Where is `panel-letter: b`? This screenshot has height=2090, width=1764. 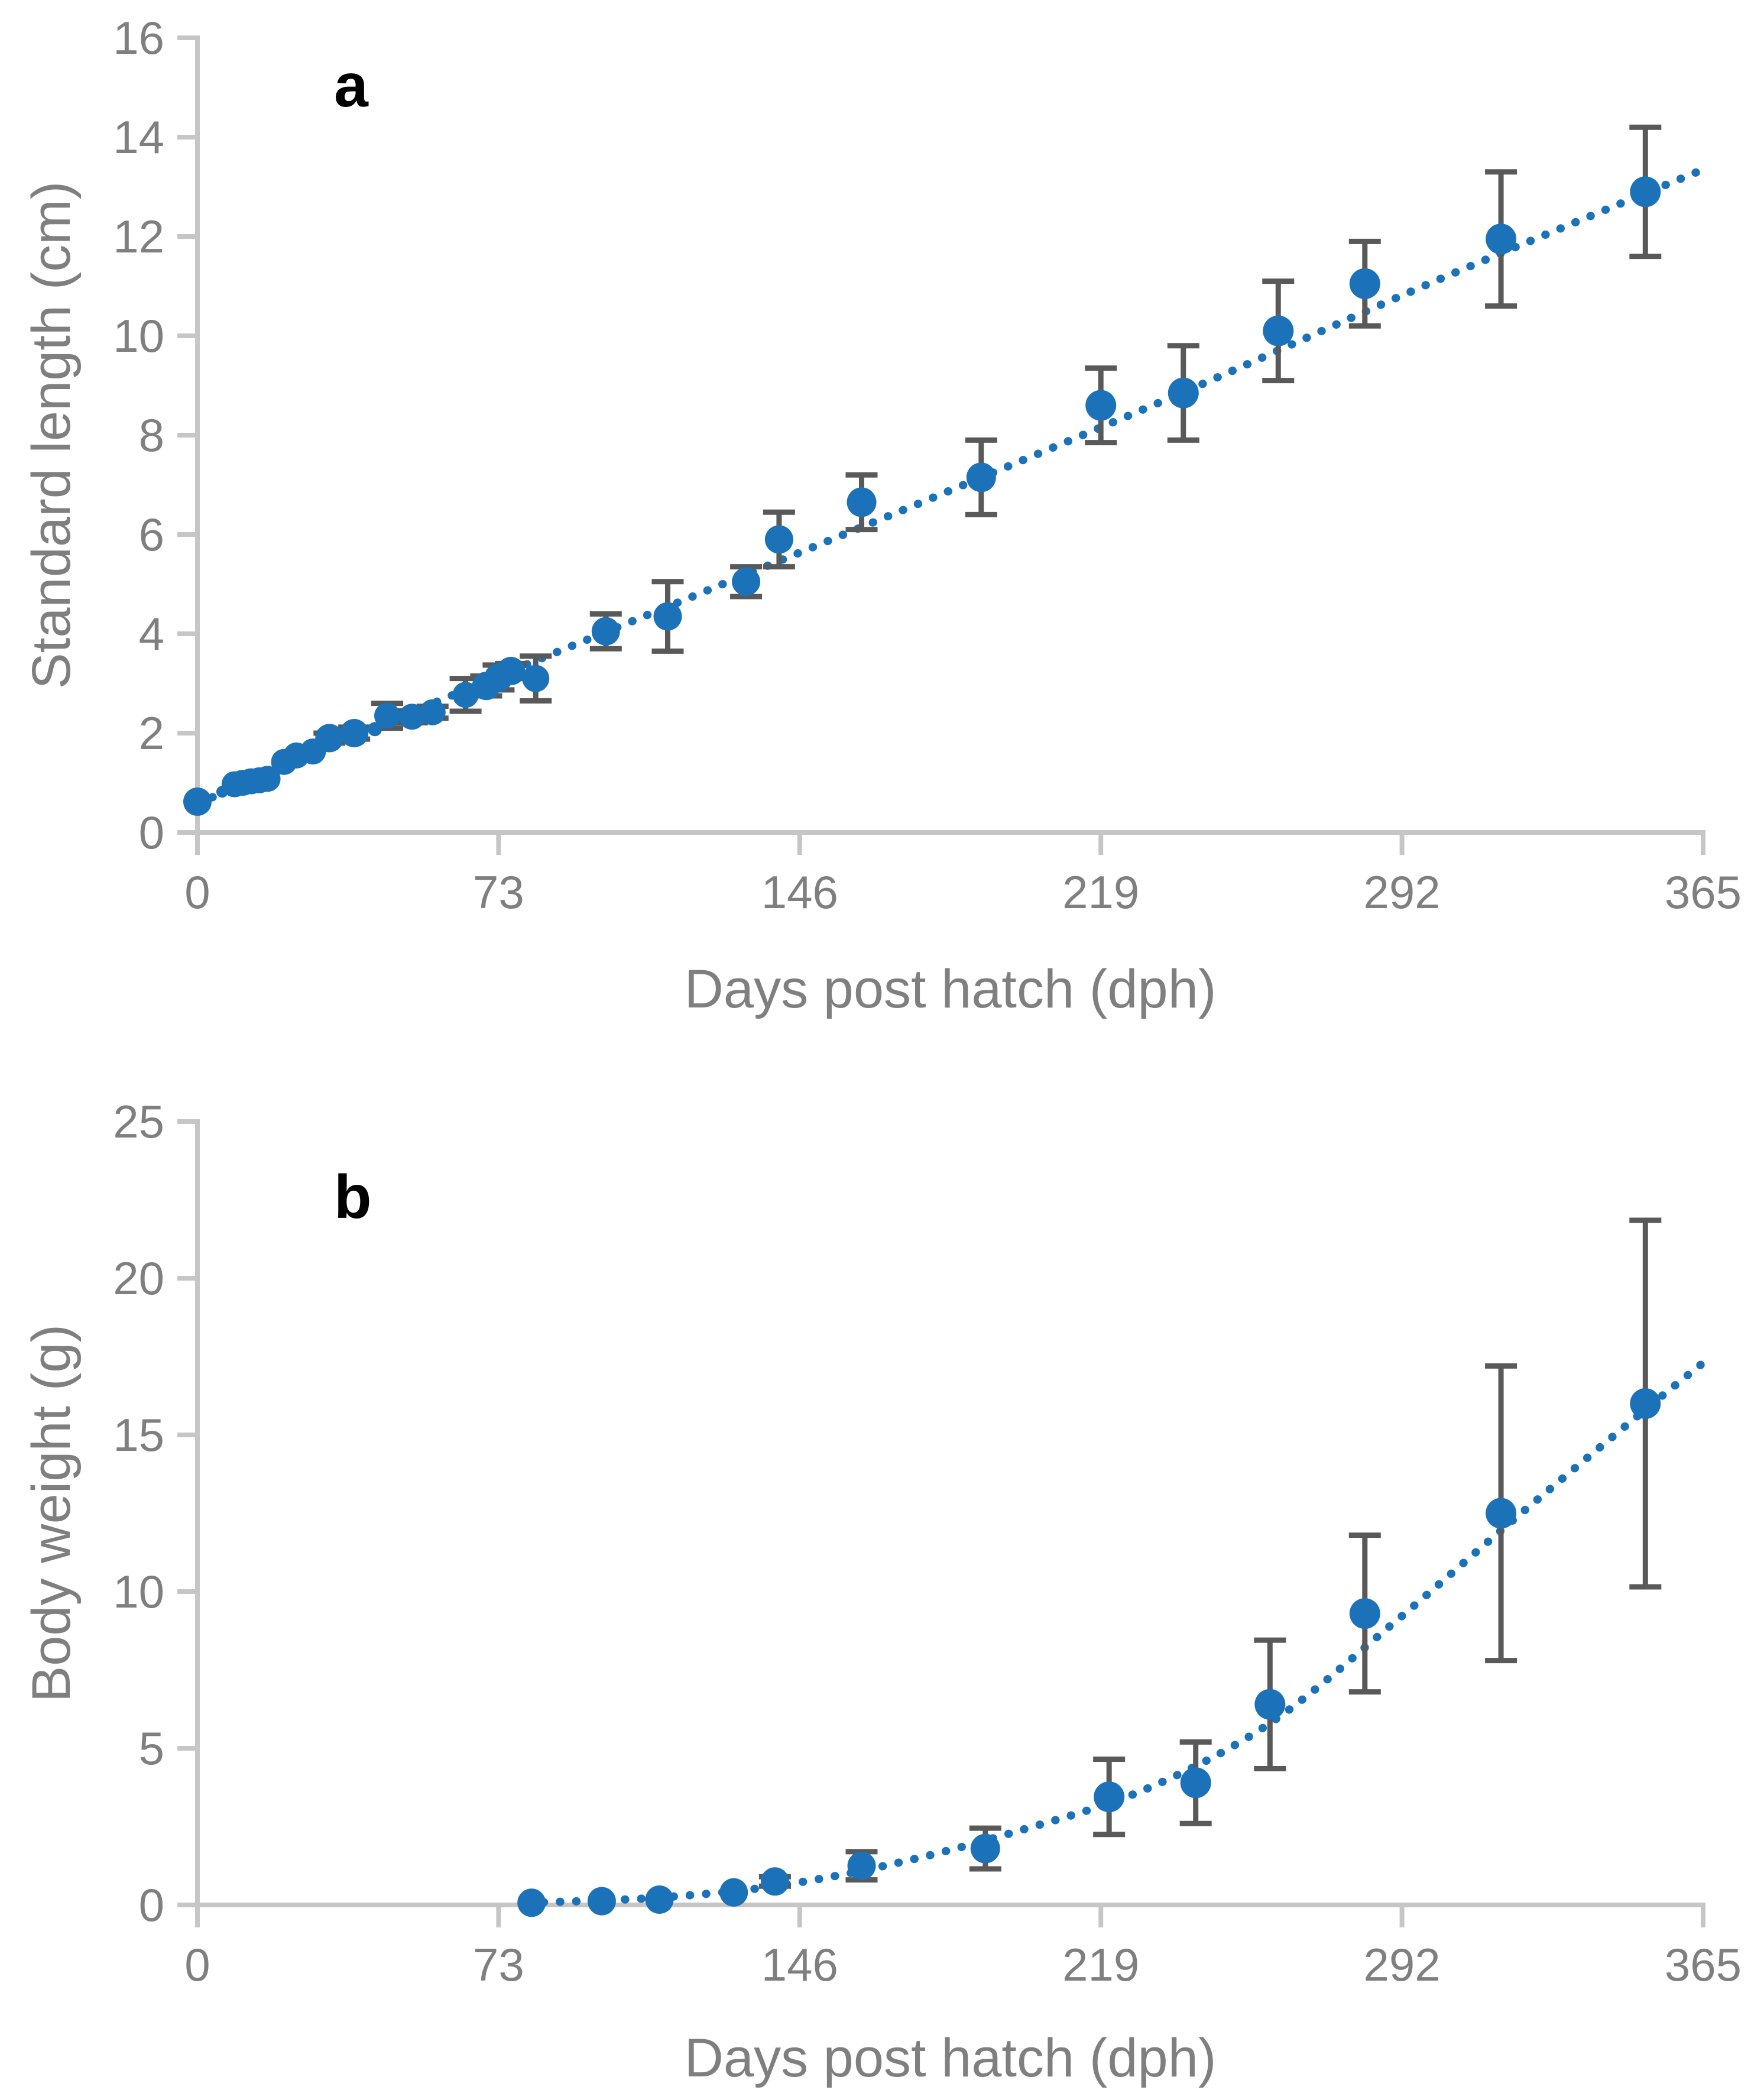
panel-letter: b is located at coordinates (353, 1197).